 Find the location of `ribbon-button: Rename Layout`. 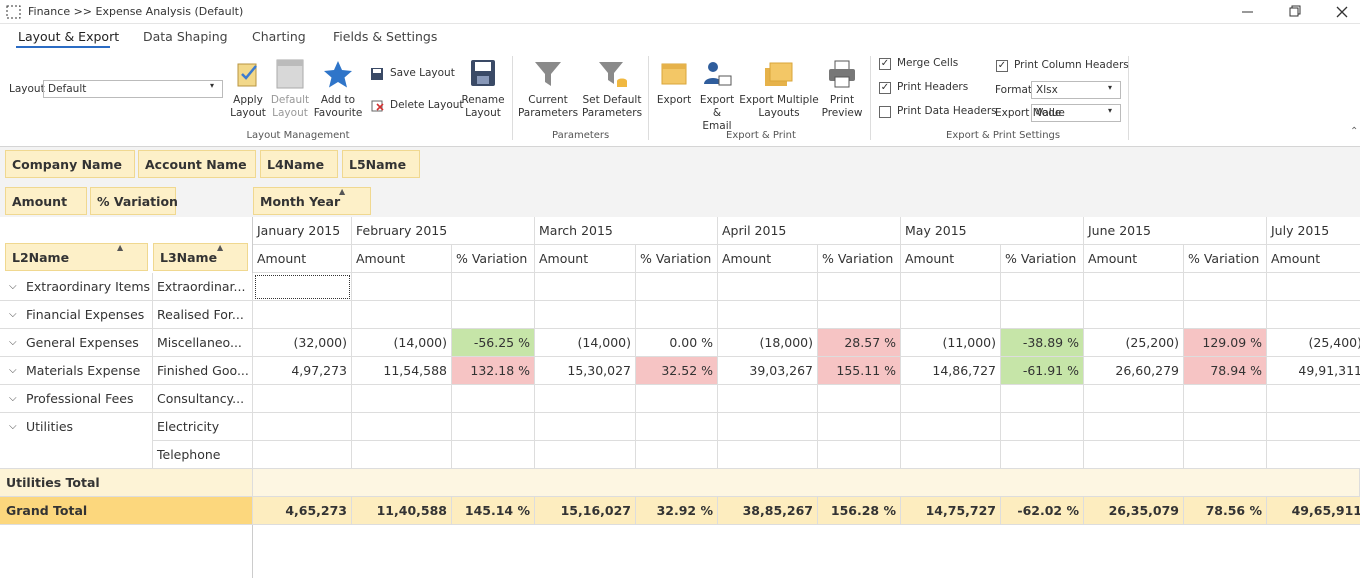

ribbon-button: Rename Layout is located at coordinates (483, 106).